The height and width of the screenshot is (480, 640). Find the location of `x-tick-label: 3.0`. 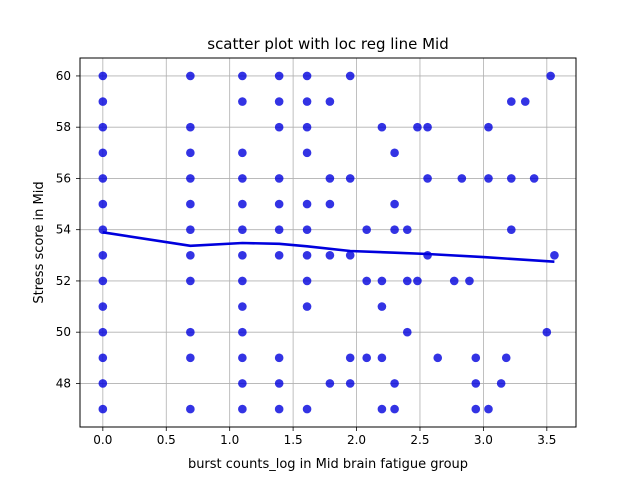

x-tick-label: 3.0 is located at coordinates (483, 440).